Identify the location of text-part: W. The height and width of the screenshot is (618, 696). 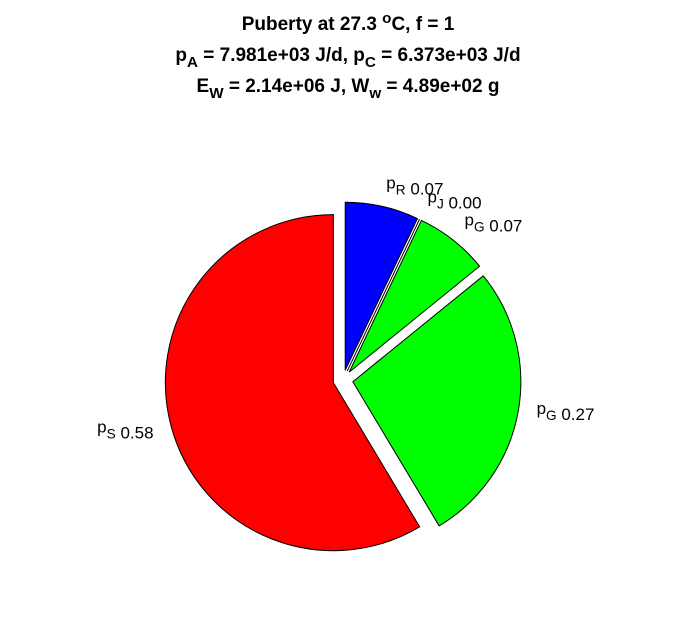
(216, 93).